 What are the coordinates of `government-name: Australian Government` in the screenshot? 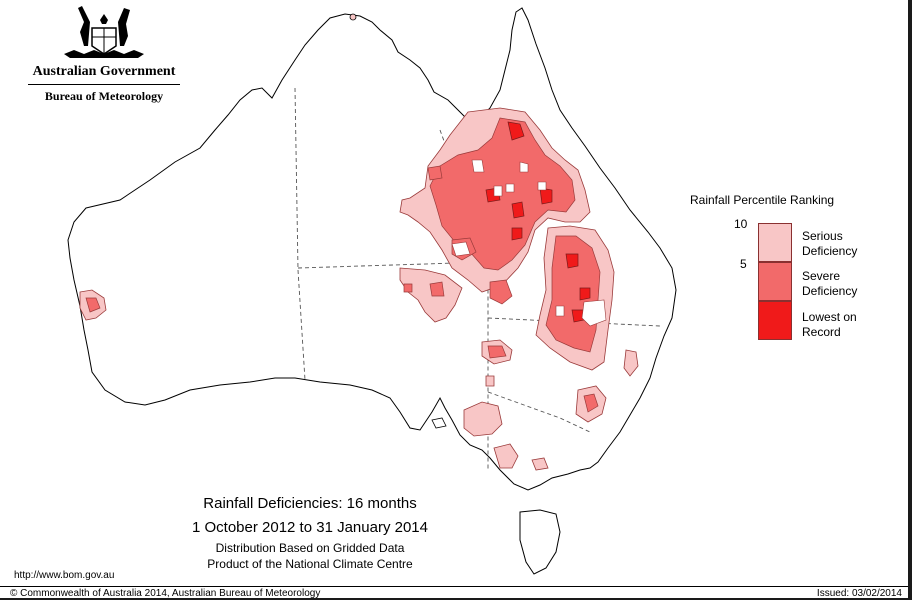 It's located at (104, 74).